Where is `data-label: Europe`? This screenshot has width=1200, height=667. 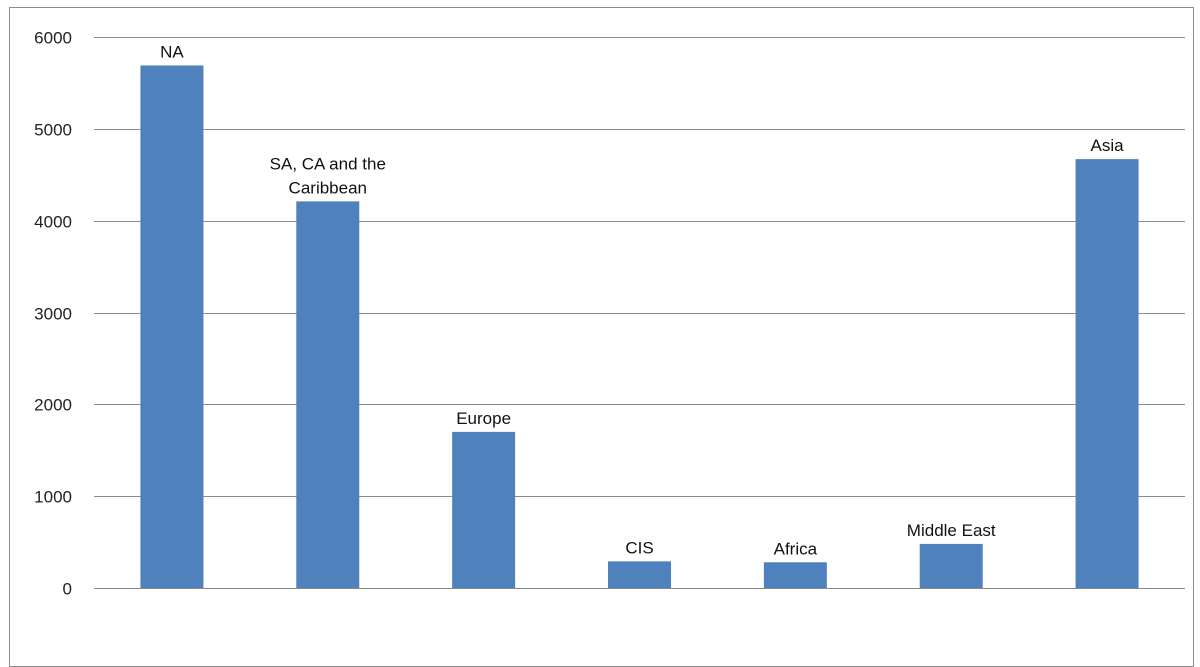 data-label: Europe is located at coordinates (483, 418).